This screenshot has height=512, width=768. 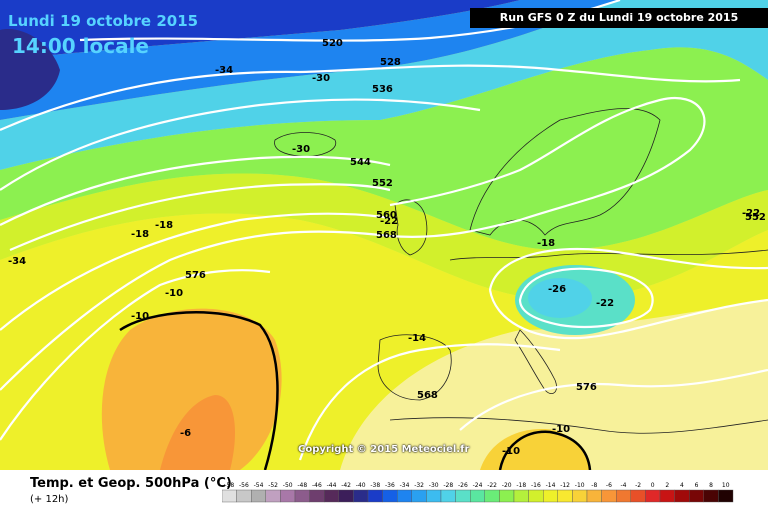 I want to click on cold-pool-inner, so click(x=560, y=298).